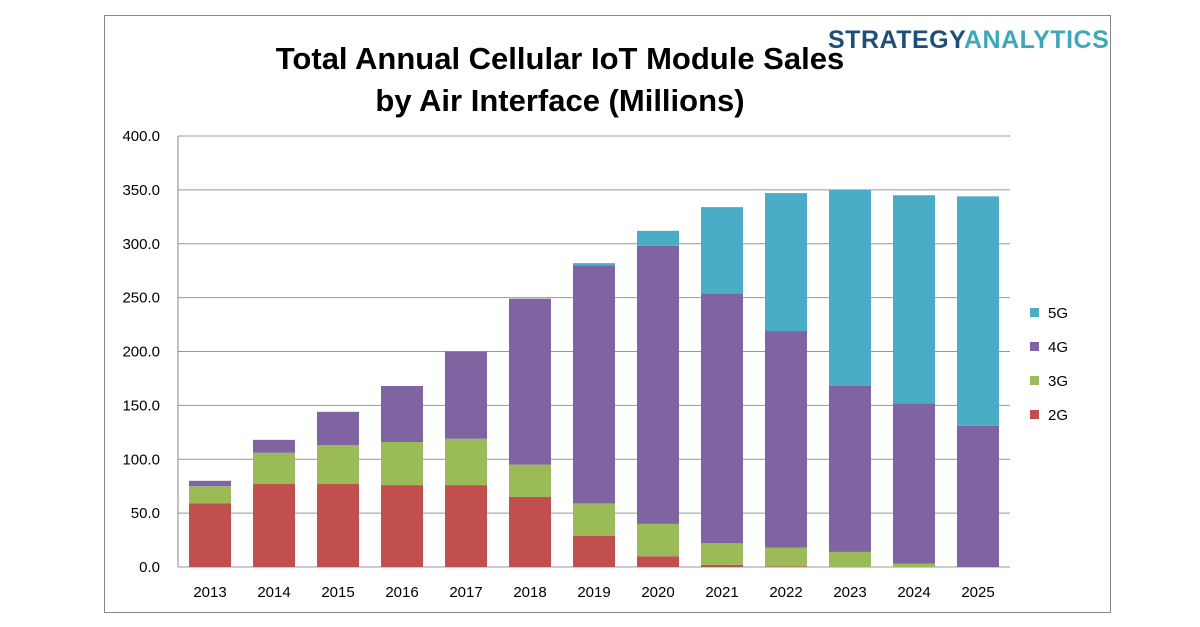 This screenshot has height=627, width=1200. What do you see at coordinates (402, 464) in the screenshot?
I see `bar-3G-2016` at bounding box center [402, 464].